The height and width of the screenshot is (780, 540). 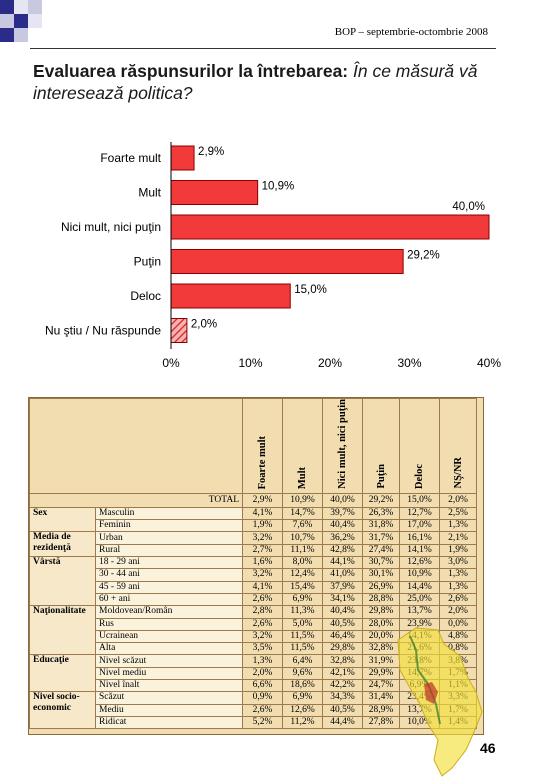 What do you see at coordinates (458, 473) in the screenshot?
I see `column-header-text: NŞ/NR` at bounding box center [458, 473].